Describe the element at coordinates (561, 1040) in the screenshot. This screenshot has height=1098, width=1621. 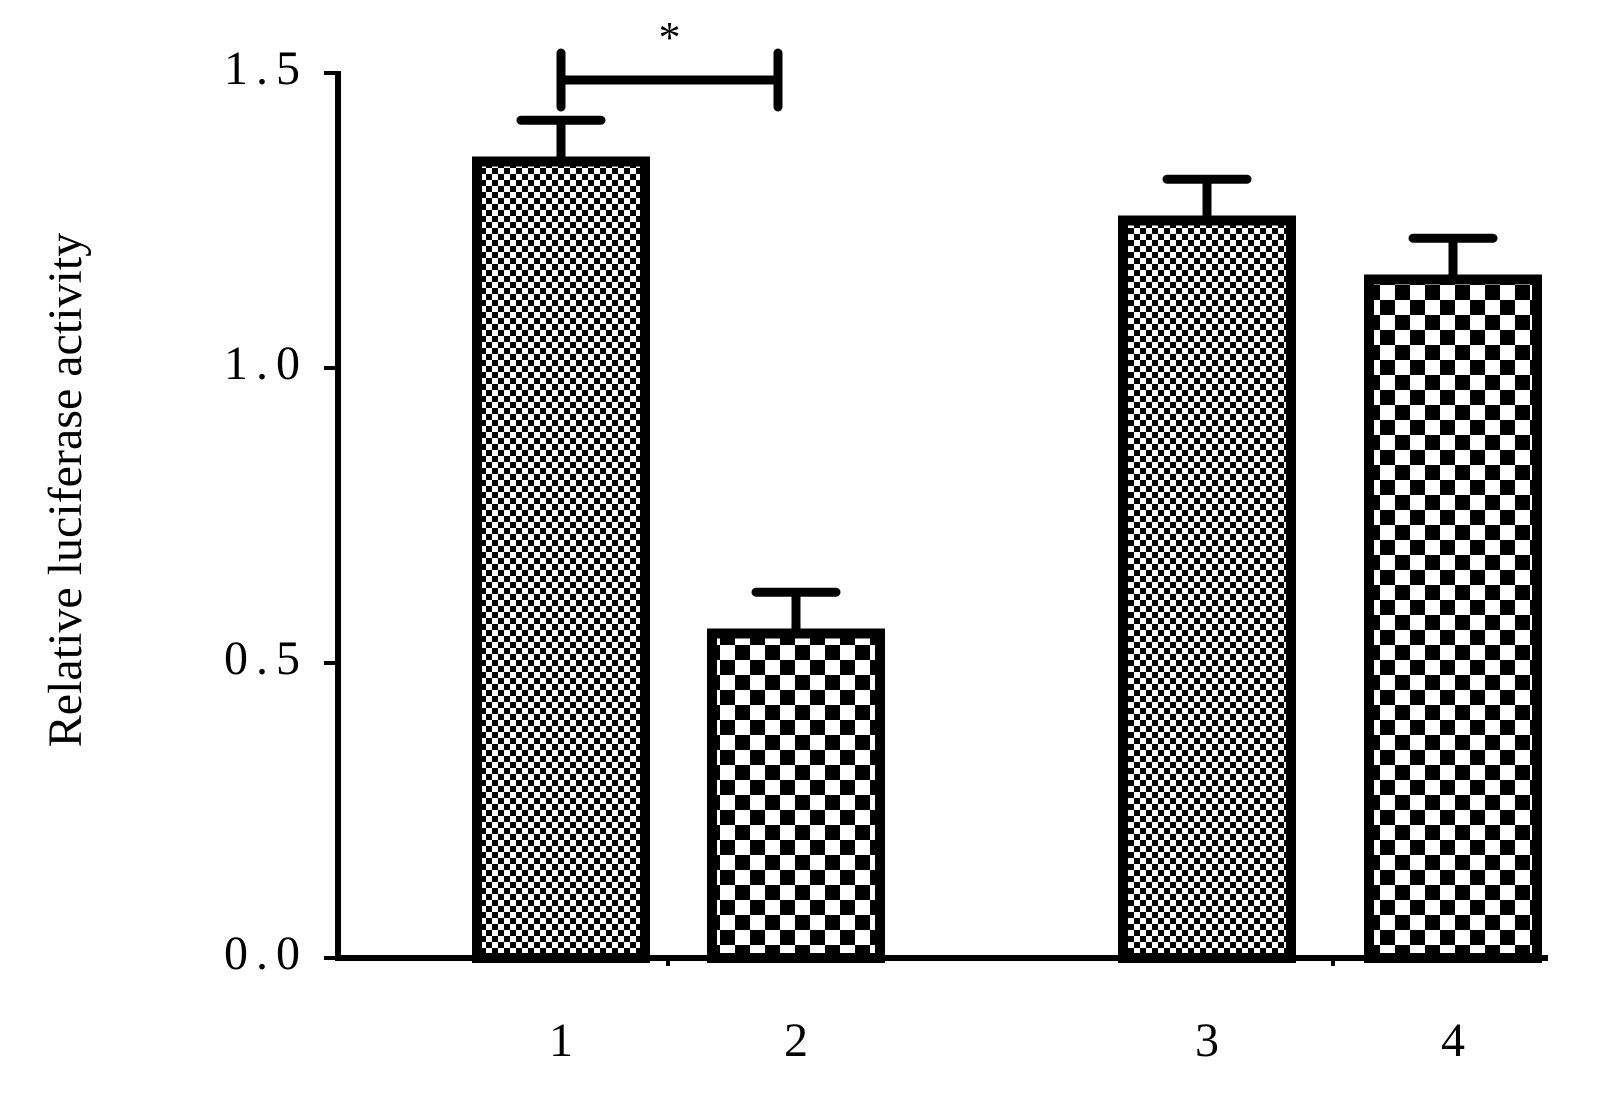
I see `x-tick-label: 1` at that location.